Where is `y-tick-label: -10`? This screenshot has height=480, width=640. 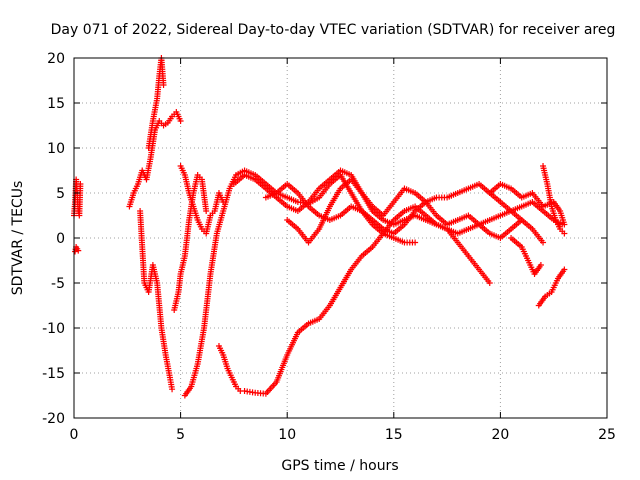
y-tick-label: -10 is located at coordinates (53, 329).